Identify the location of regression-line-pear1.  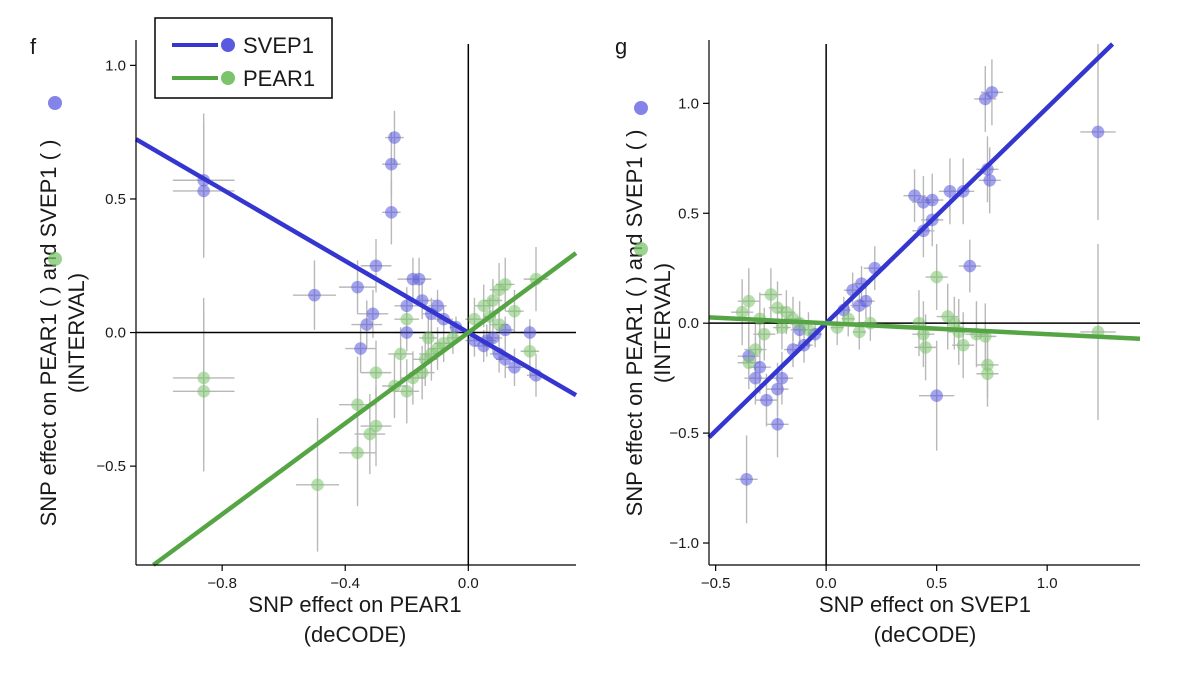
(924, 328).